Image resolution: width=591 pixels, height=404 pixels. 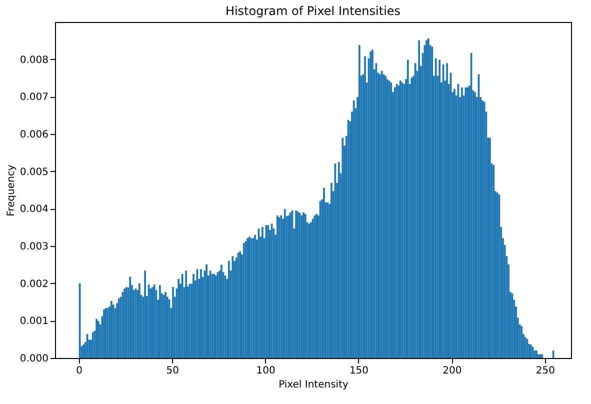 I want to click on y-tick-label: 0.008, so click(x=34, y=60).